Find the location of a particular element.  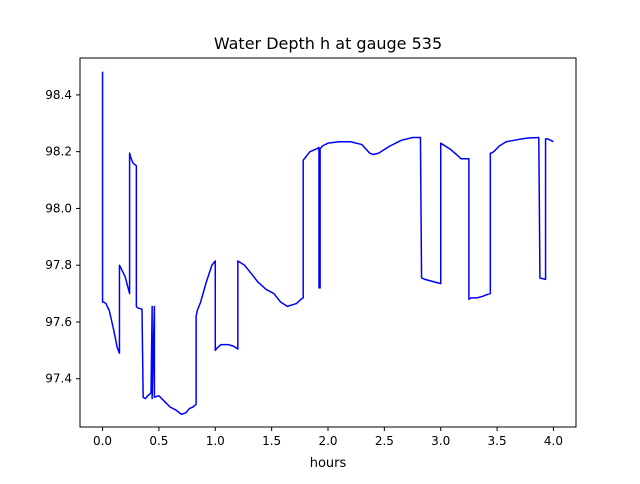

x-tick-label: 0.0 is located at coordinates (102, 441).